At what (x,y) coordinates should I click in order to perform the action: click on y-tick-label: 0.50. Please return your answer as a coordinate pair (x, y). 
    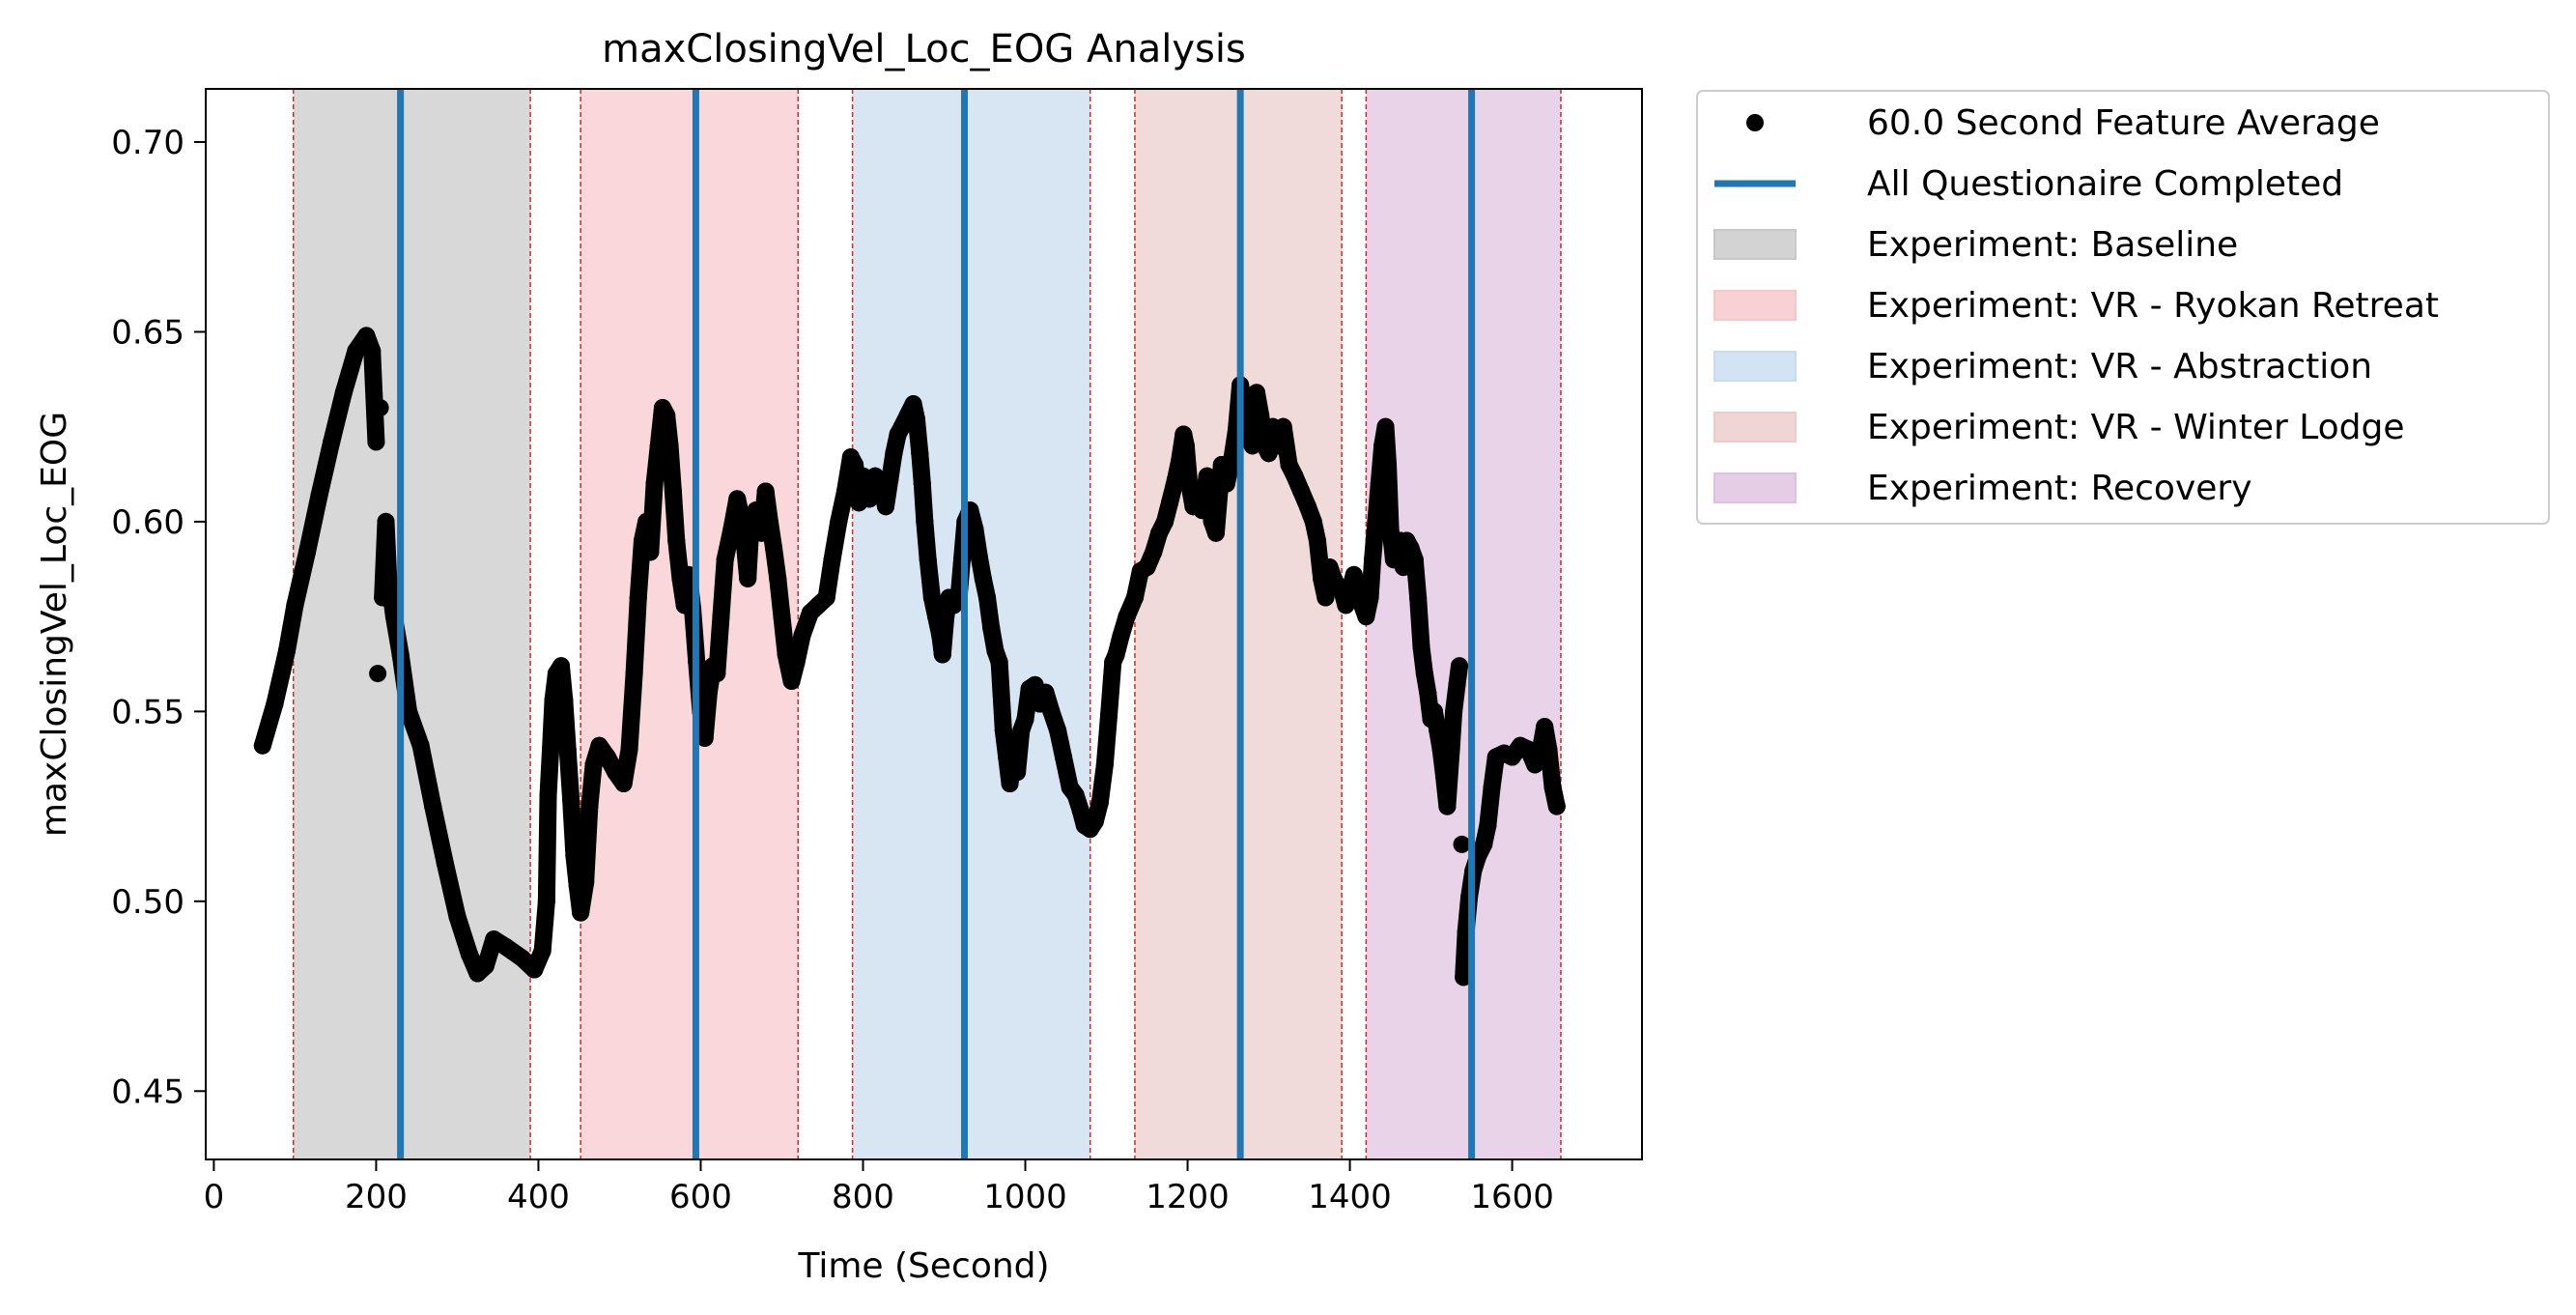
    Looking at the image, I should click on (147, 902).